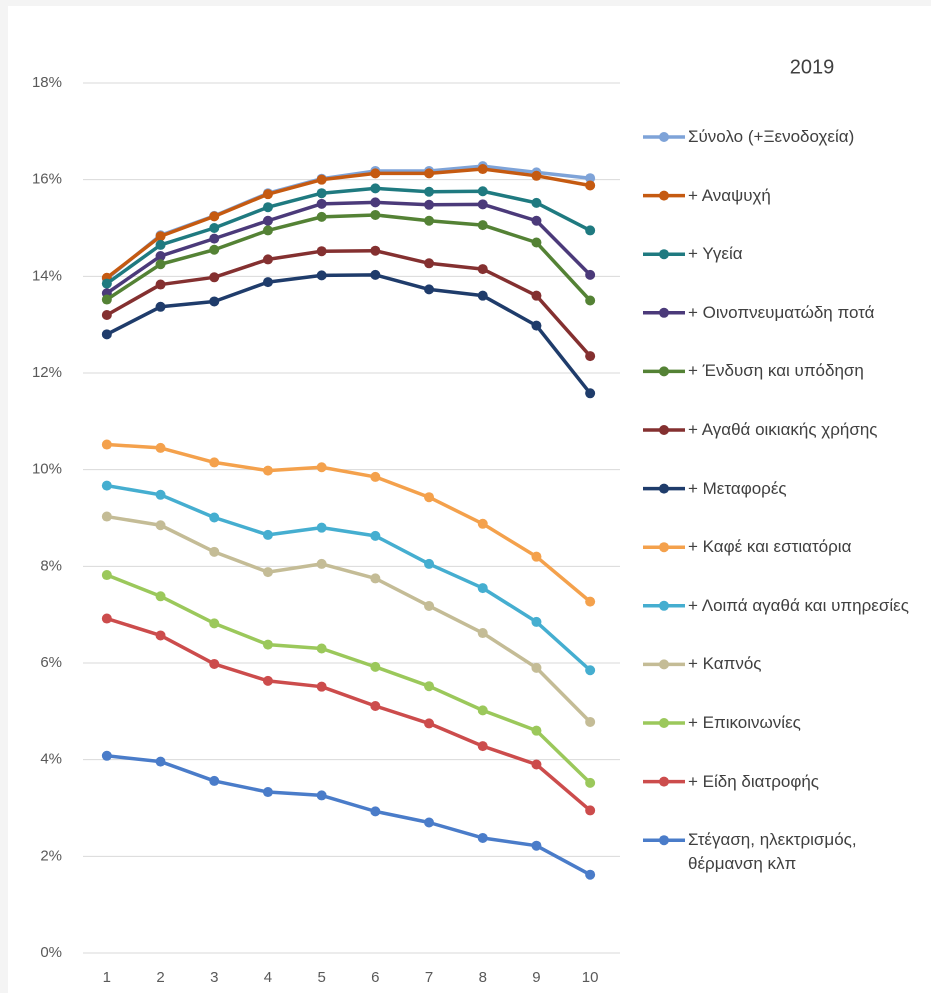 The image size is (931, 993). Describe the element at coordinates (715, 254) in the screenshot. I see `legend-label: + Υγεία` at that location.